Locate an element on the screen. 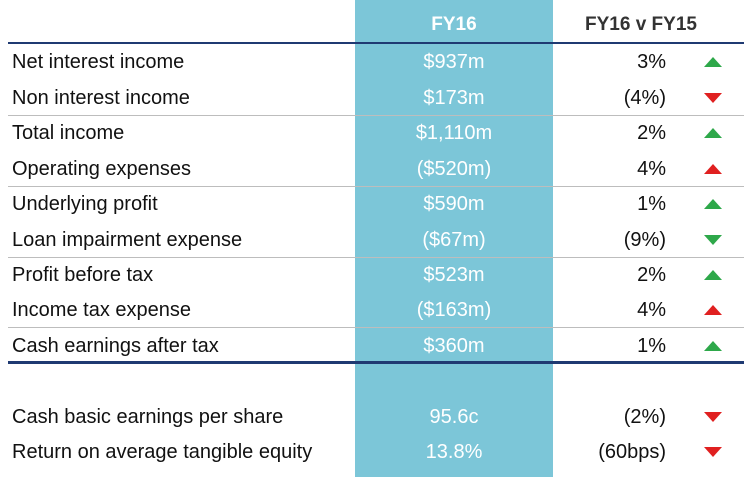  row-label: Total income is located at coordinates (68, 133).